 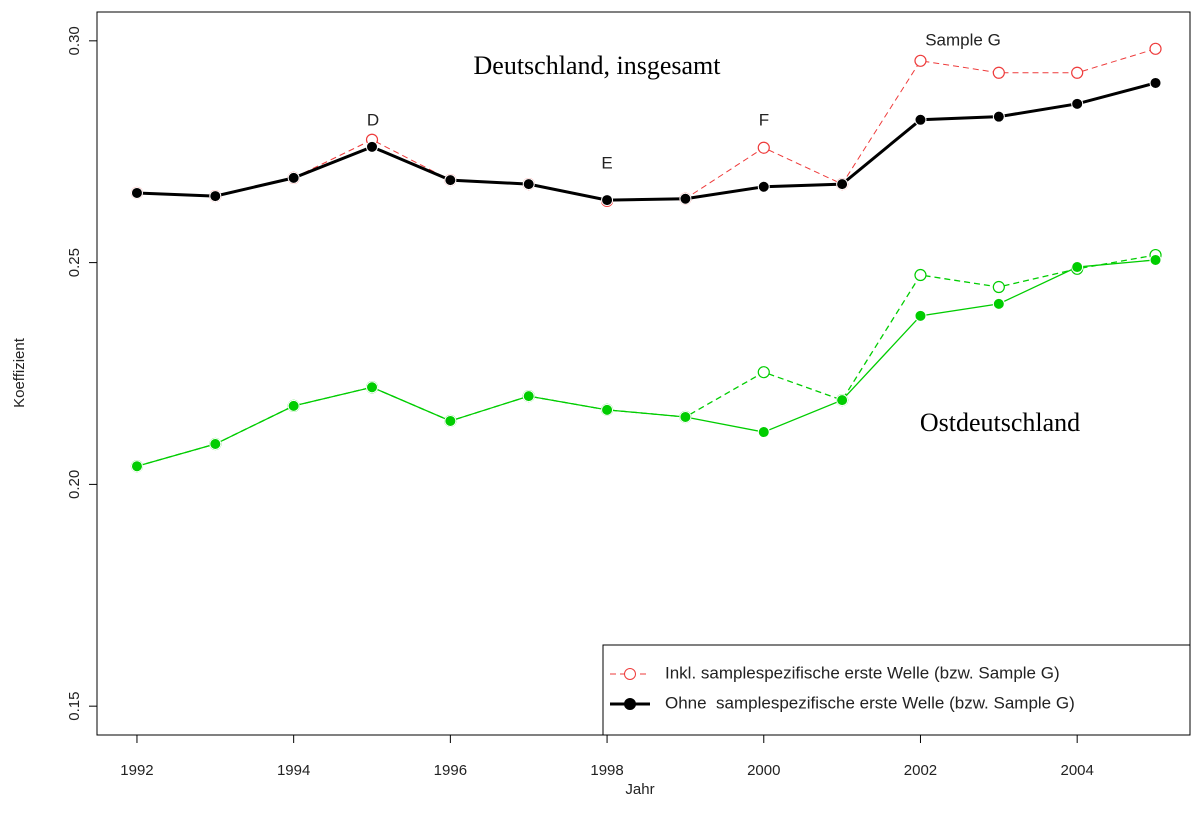 I want to click on x-tick-label: 1992, so click(x=136, y=770).